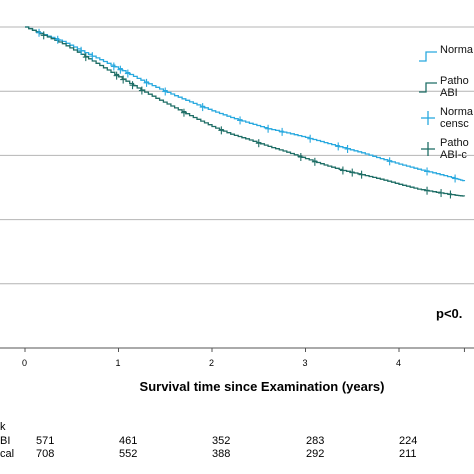 The width and height of the screenshot is (474, 474). Describe the element at coordinates (408, 454) in the screenshot. I see `risk-count-cell: 211` at that location.